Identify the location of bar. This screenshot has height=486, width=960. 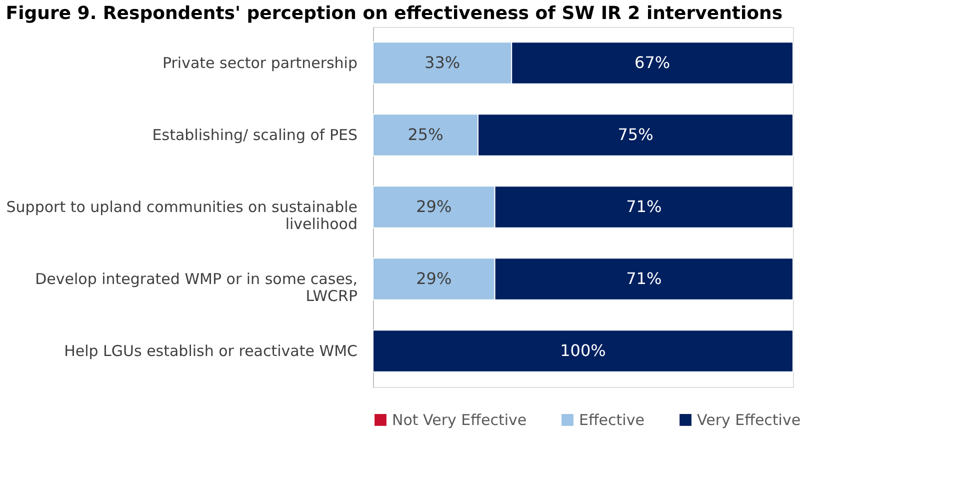
(583, 351).